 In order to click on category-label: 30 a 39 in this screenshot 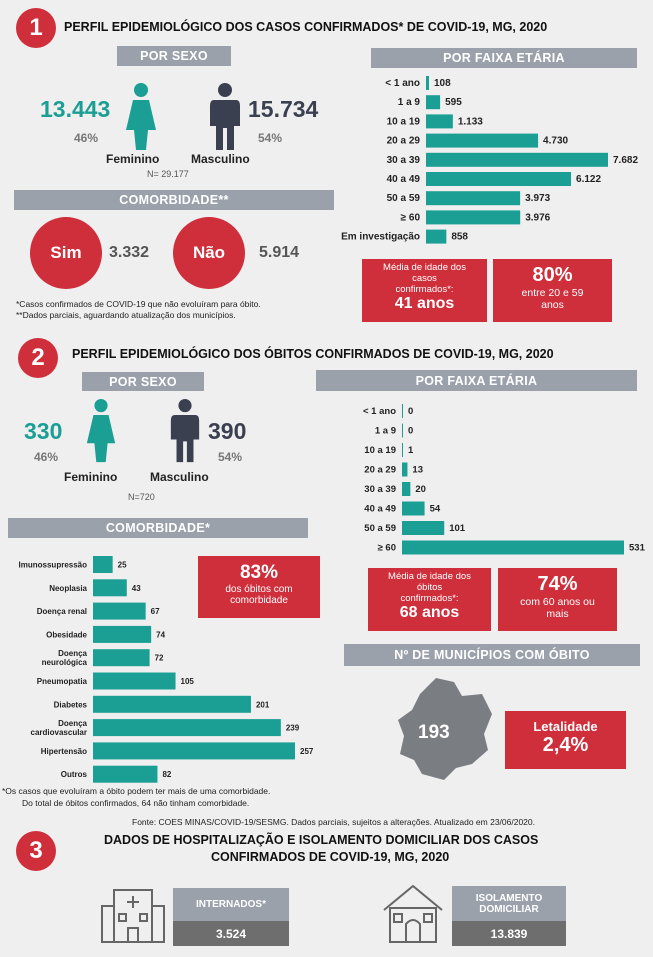, I will do `click(380, 489)`.